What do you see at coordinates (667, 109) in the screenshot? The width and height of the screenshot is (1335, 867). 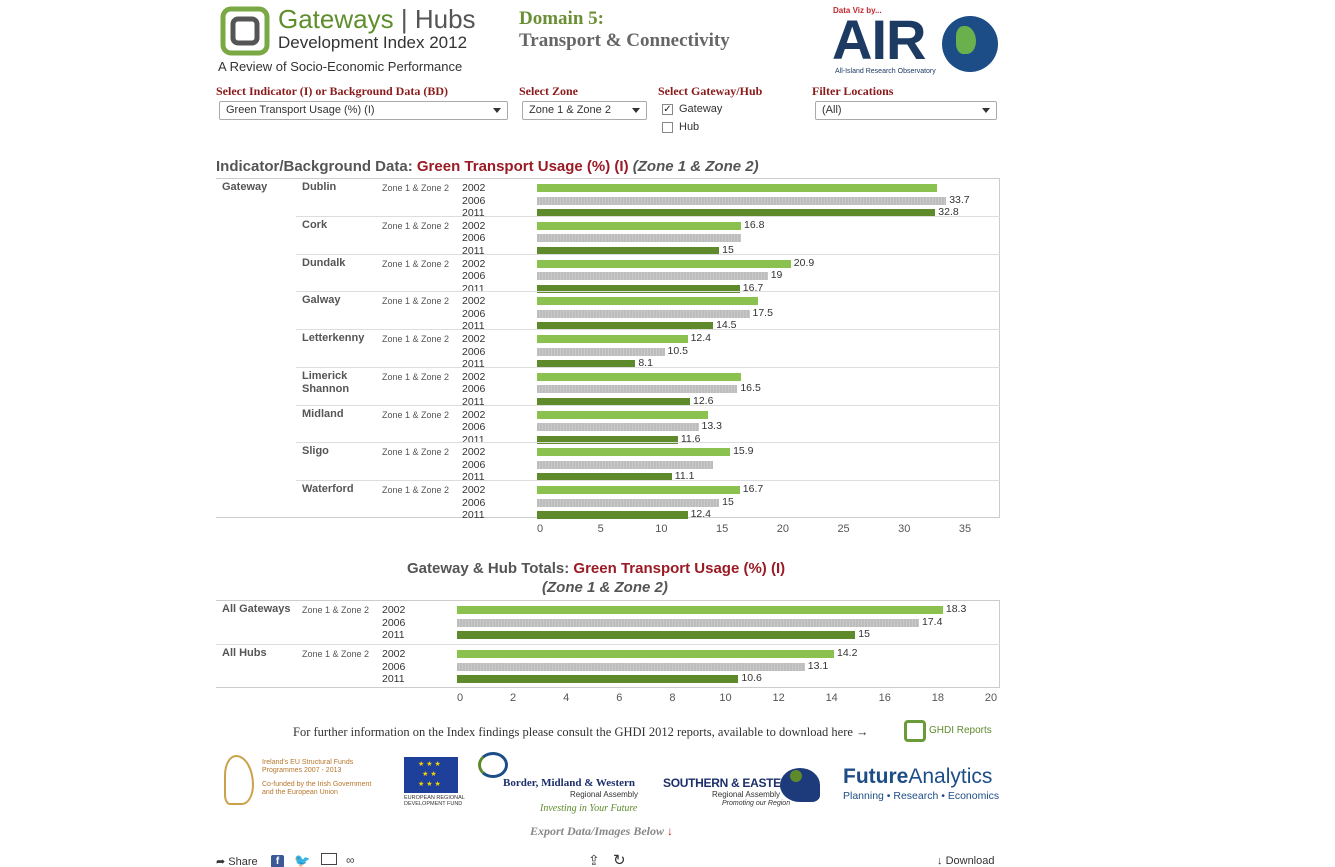 I see `gateway-checkbox: ✓` at bounding box center [667, 109].